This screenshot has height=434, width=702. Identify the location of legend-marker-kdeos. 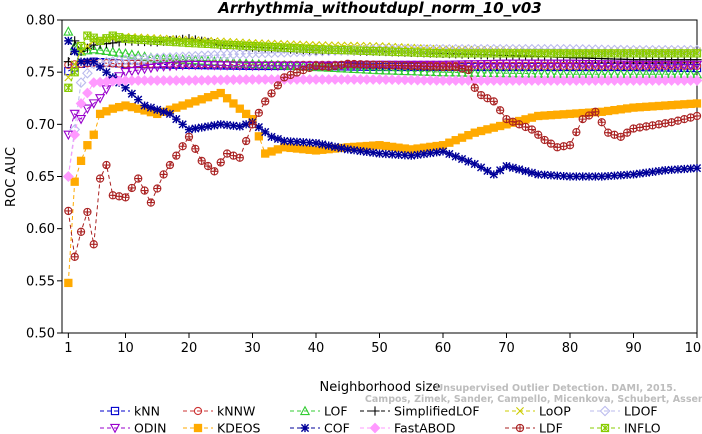
(198, 428).